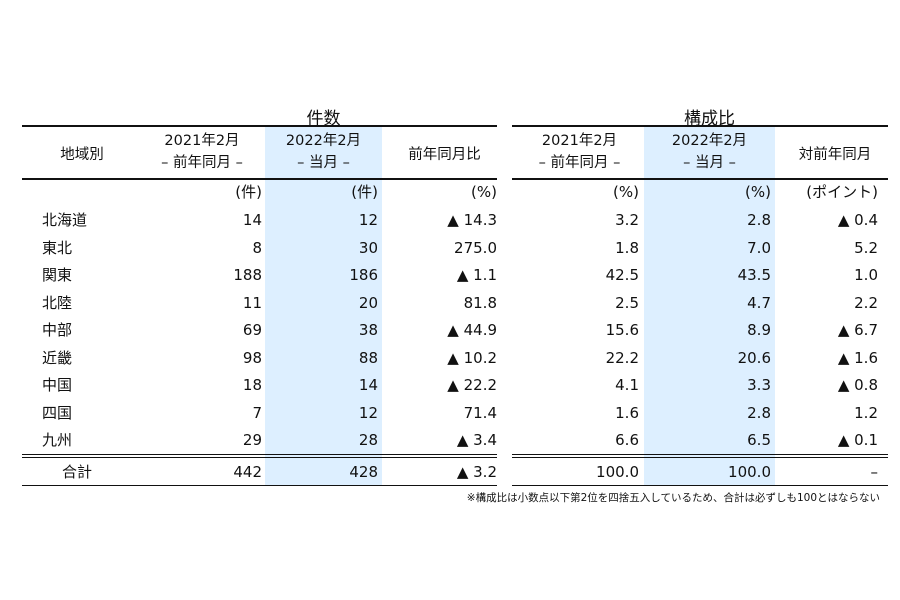 This screenshot has width=900, height=600. What do you see at coordinates (579, 141) in the screenshot?
I see `header-ratio-prev-year: 2021年2月` at bounding box center [579, 141].